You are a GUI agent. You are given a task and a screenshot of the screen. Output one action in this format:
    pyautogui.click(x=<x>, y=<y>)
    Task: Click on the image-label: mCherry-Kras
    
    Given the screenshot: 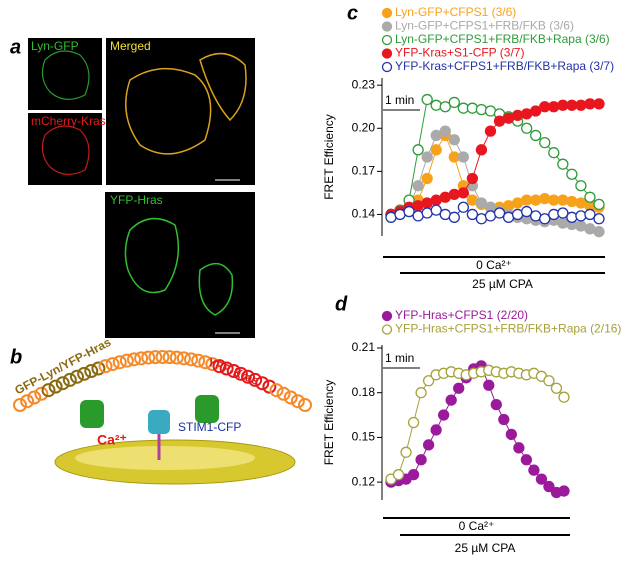 What is the action you would take?
    pyautogui.click(x=68, y=121)
    